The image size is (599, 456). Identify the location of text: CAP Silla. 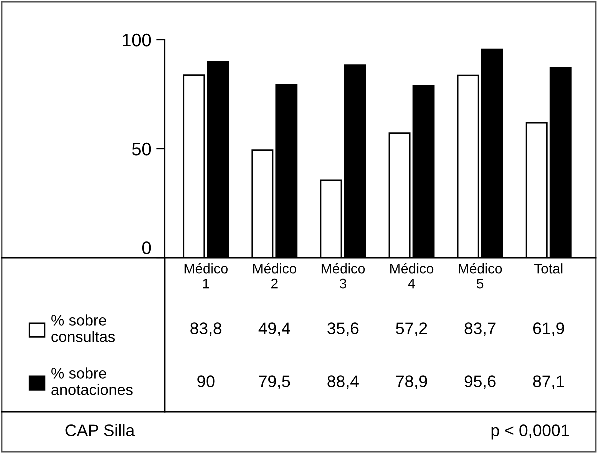
(101, 430).